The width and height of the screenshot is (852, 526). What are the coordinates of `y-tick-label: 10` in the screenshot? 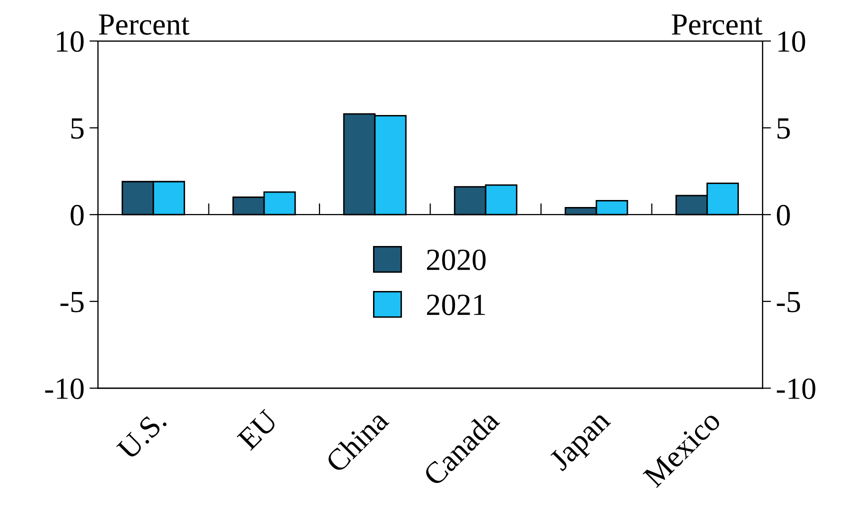 It's located at (70, 41).